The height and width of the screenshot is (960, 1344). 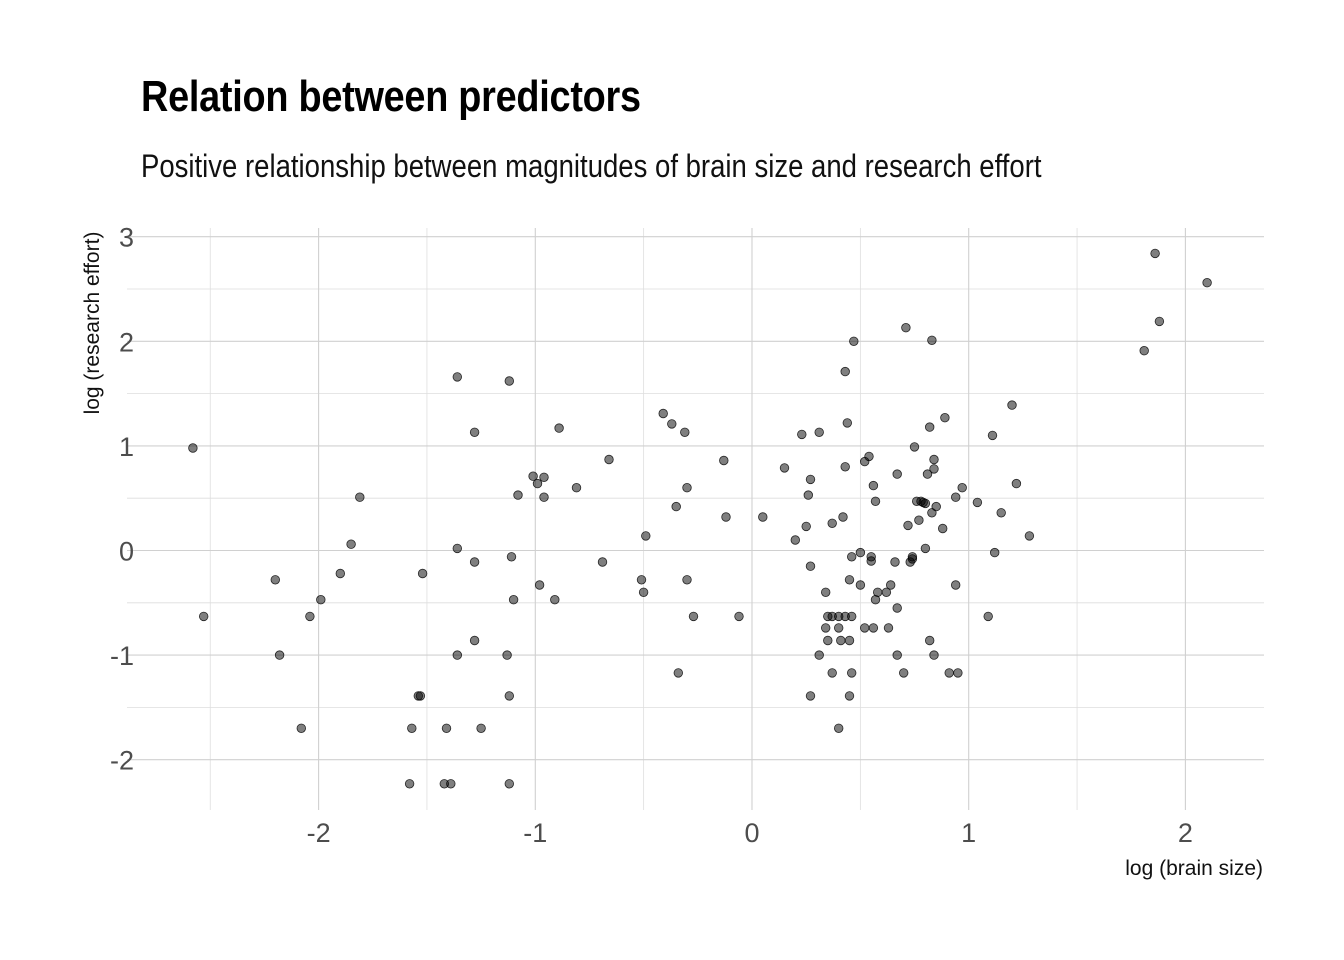 I want to click on x-tick-label-2: 0, so click(x=751, y=833).